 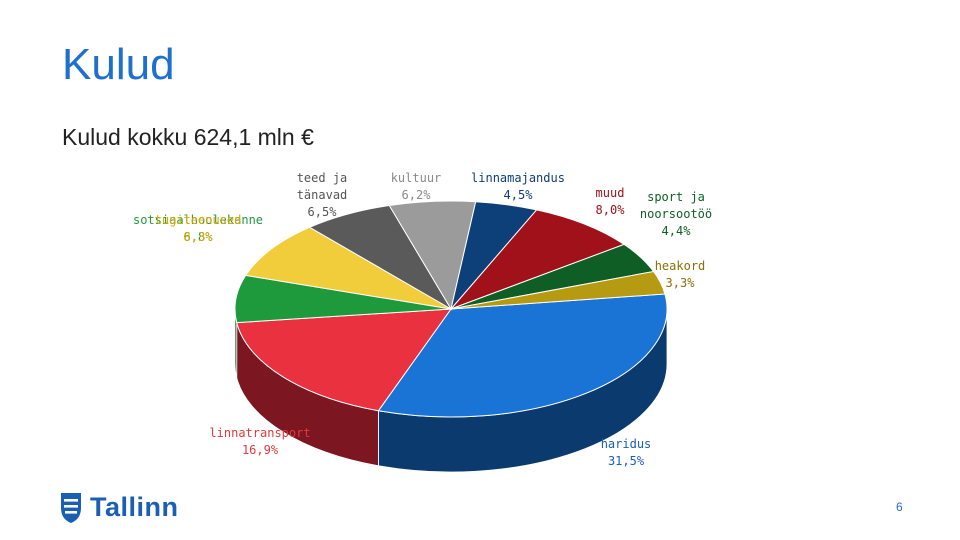 I want to click on tallinn-crest-icon, so click(x=71, y=508).